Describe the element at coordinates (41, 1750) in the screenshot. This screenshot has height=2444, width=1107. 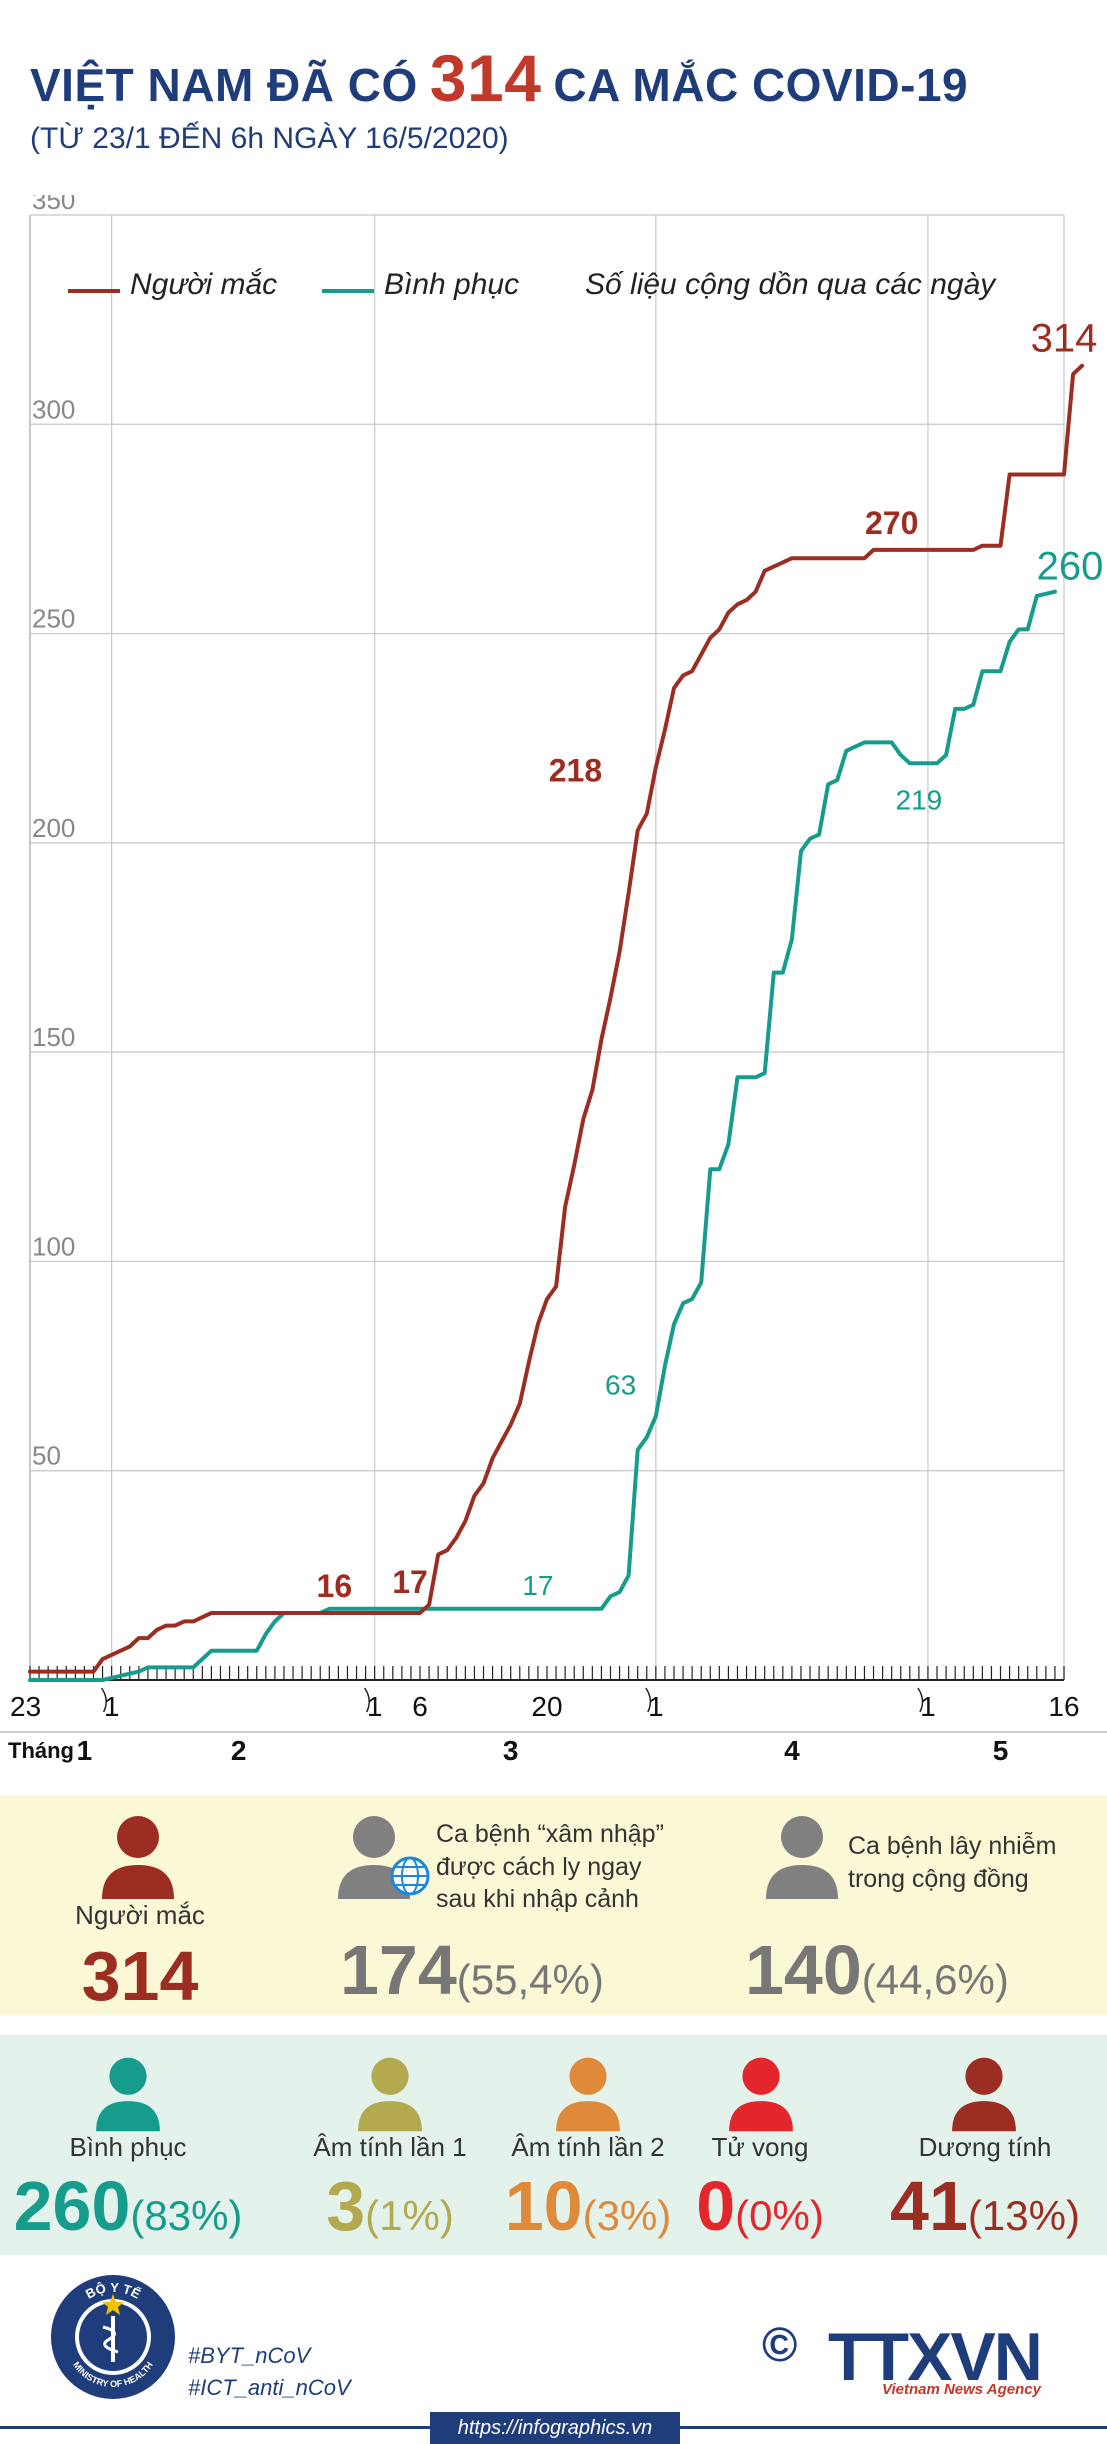
I see `month-row-title: Tháng` at that location.